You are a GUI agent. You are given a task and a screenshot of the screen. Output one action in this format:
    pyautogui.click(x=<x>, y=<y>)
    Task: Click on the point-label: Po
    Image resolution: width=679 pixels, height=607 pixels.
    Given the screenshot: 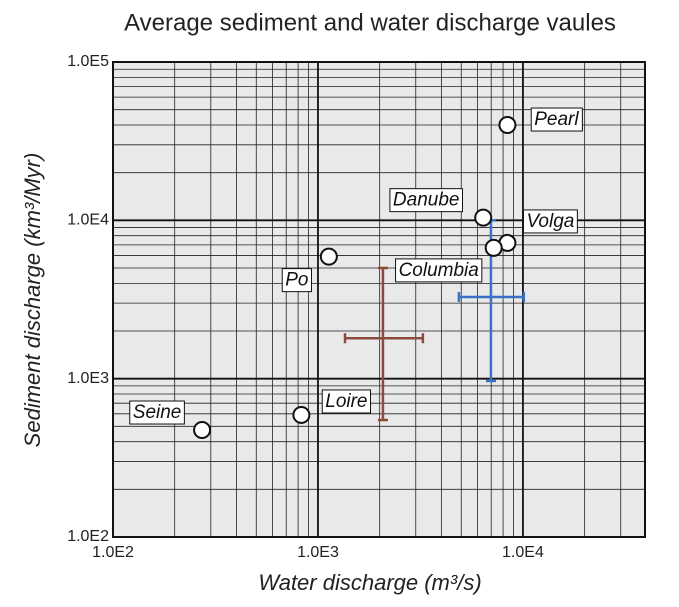 What is the action you would take?
    pyautogui.click(x=296, y=280)
    